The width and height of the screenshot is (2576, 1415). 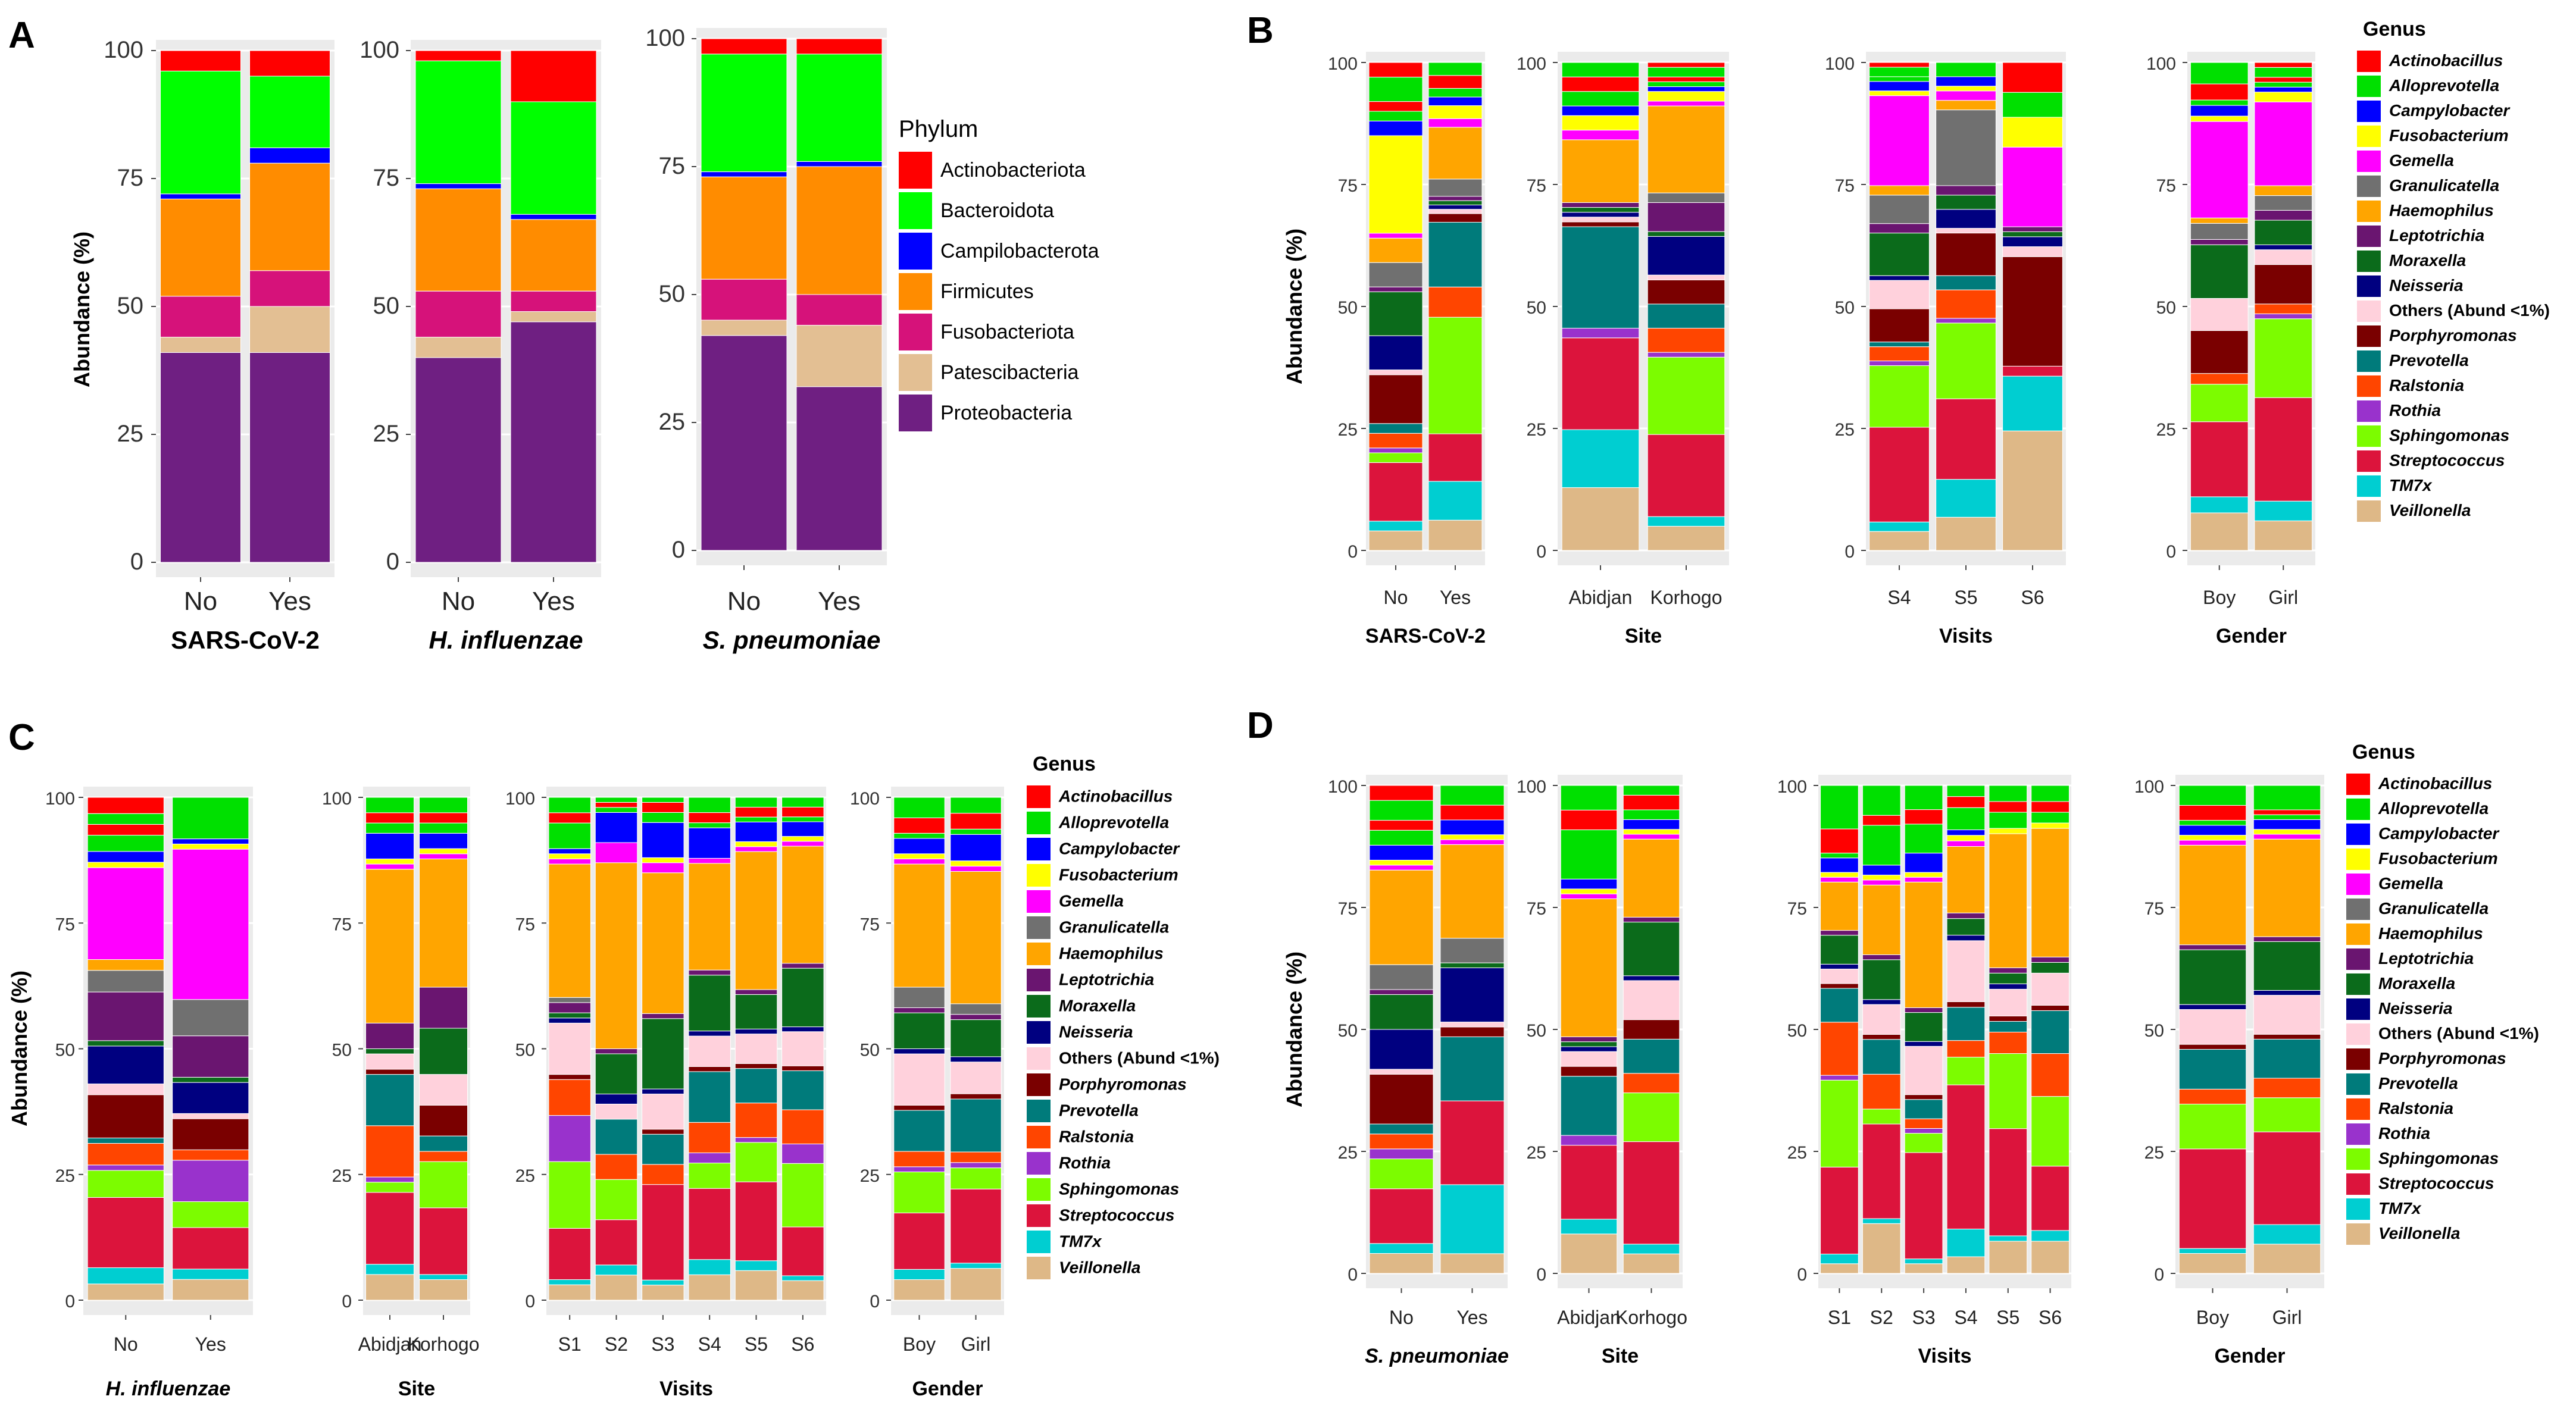 I want to click on bar-segment-moraxella-s4, so click(x=709, y=1004).